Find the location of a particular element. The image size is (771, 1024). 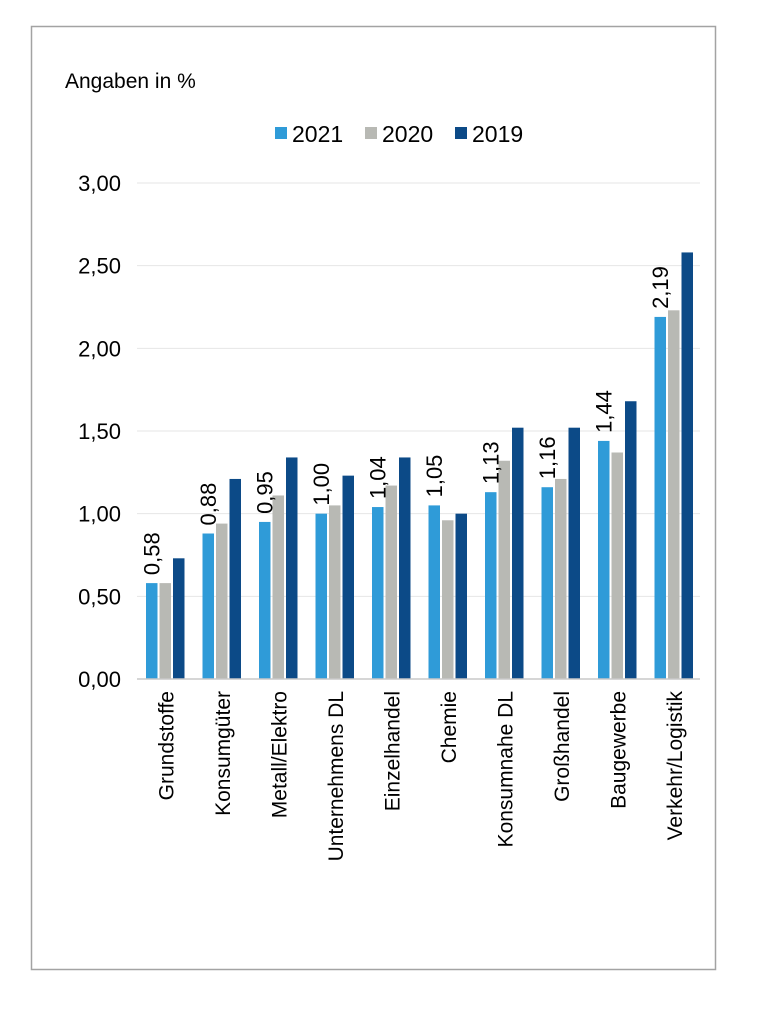

data-label-2021-baugewerbe: 1,44 is located at coordinates (604, 411).